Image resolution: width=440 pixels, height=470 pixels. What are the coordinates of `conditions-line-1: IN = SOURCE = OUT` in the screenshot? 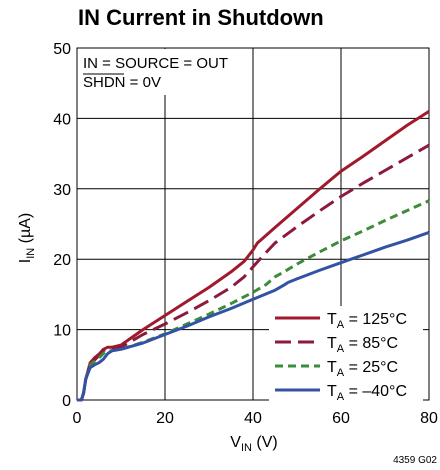 It's located at (155, 63).